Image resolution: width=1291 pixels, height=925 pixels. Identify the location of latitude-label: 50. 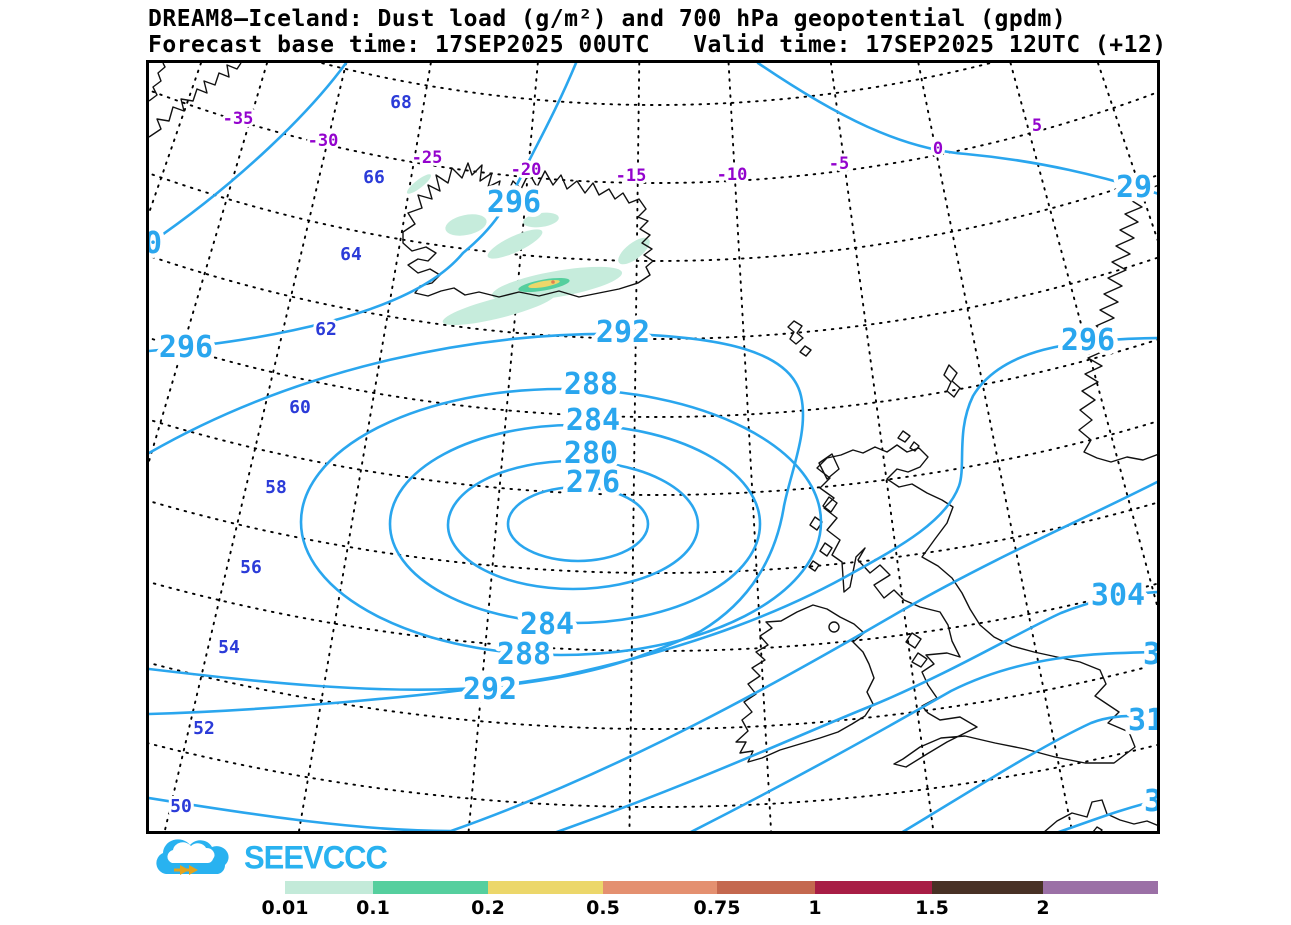
(181, 806).